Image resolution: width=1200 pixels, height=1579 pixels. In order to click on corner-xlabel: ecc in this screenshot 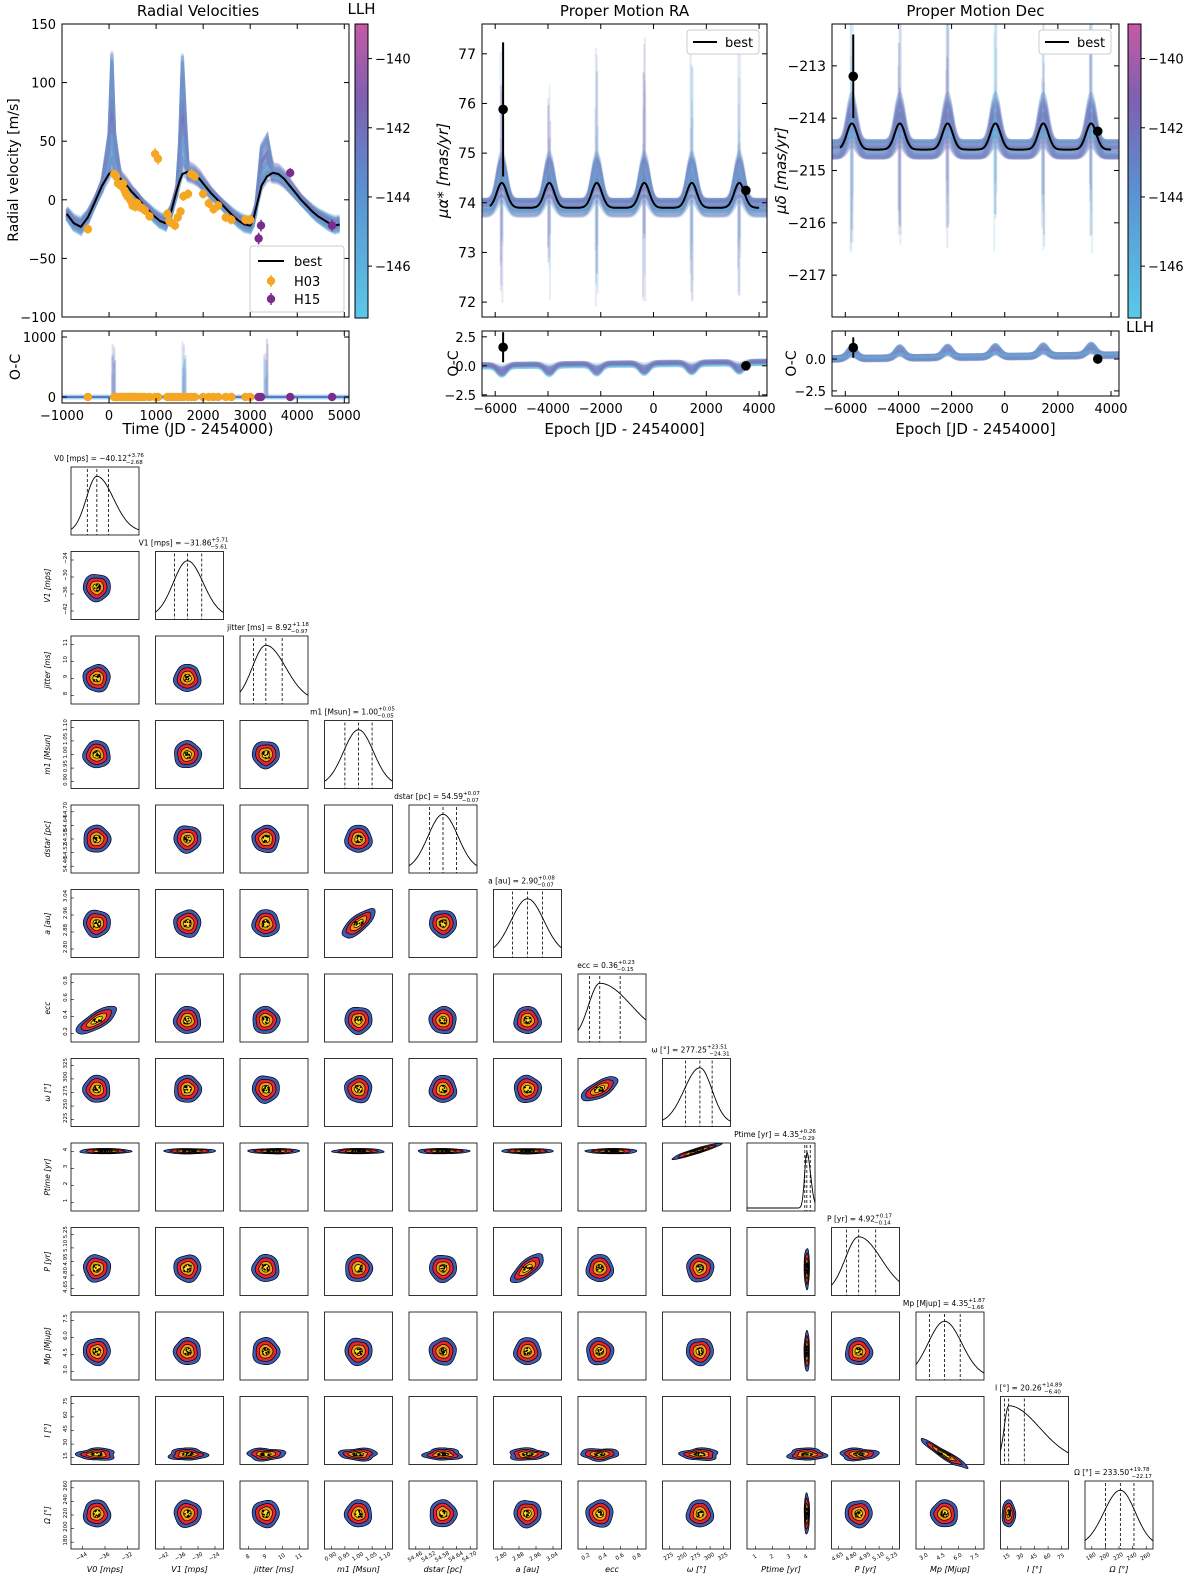, I will do `click(612, 1569)`.